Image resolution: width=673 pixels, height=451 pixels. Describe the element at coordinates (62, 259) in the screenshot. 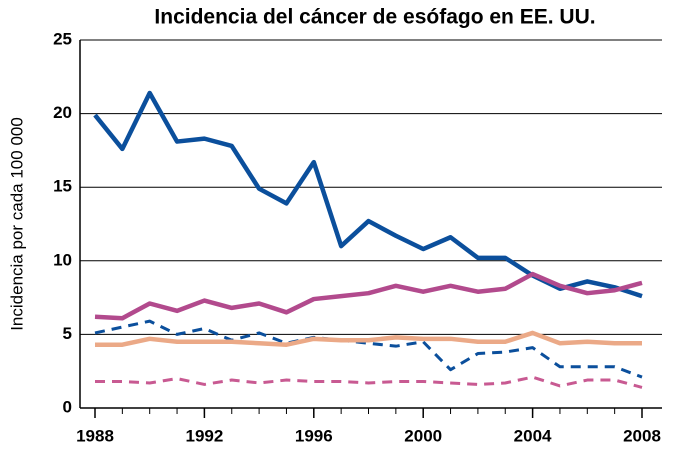

I see `y-tick-label: 10` at that location.